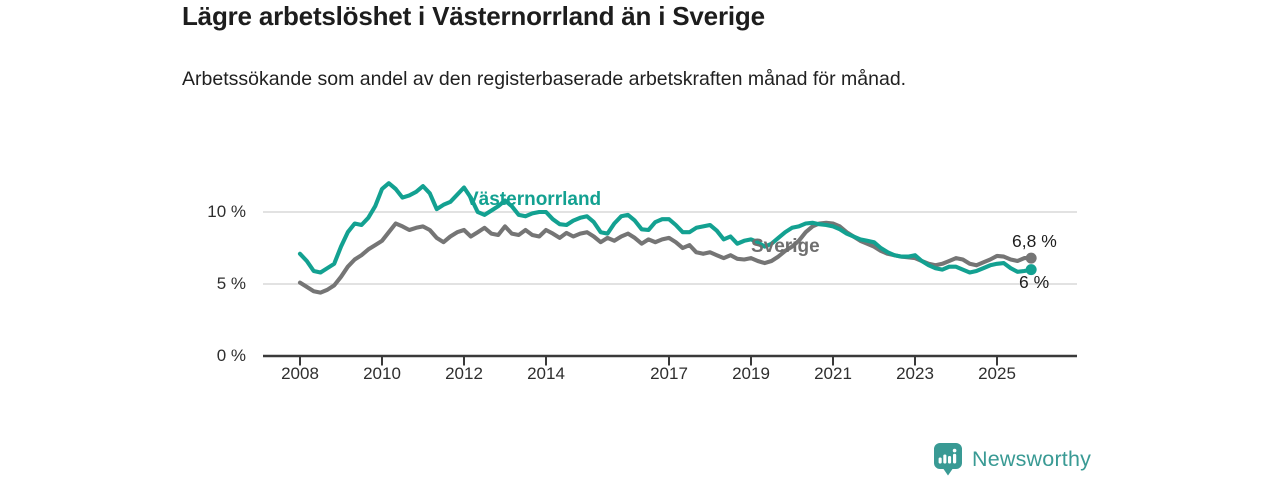 This screenshot has width=1280, height=480. I want to click on newsworthy-wordmark: Newsworthy, so click(1032, 459).